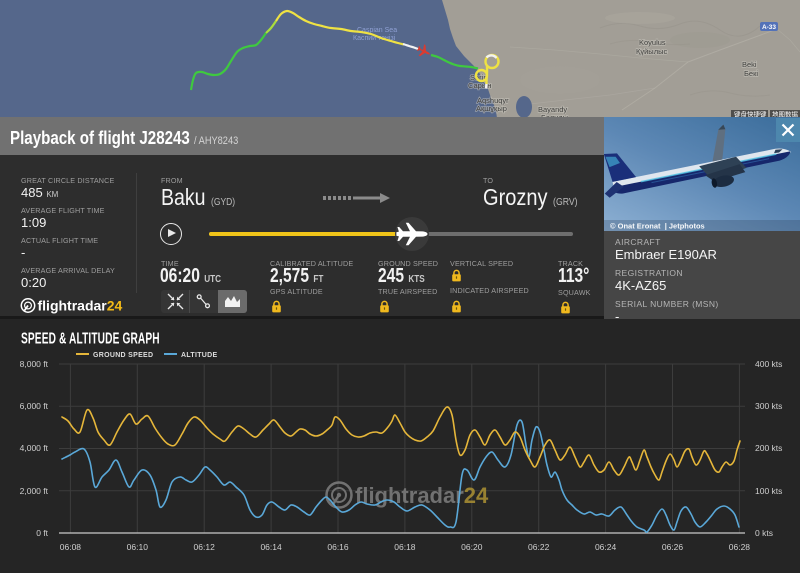  What do you see at coordinates (768, 406) in the screenshot?
I see `svg-text: 300 kts` at bounding box center [768, 406].